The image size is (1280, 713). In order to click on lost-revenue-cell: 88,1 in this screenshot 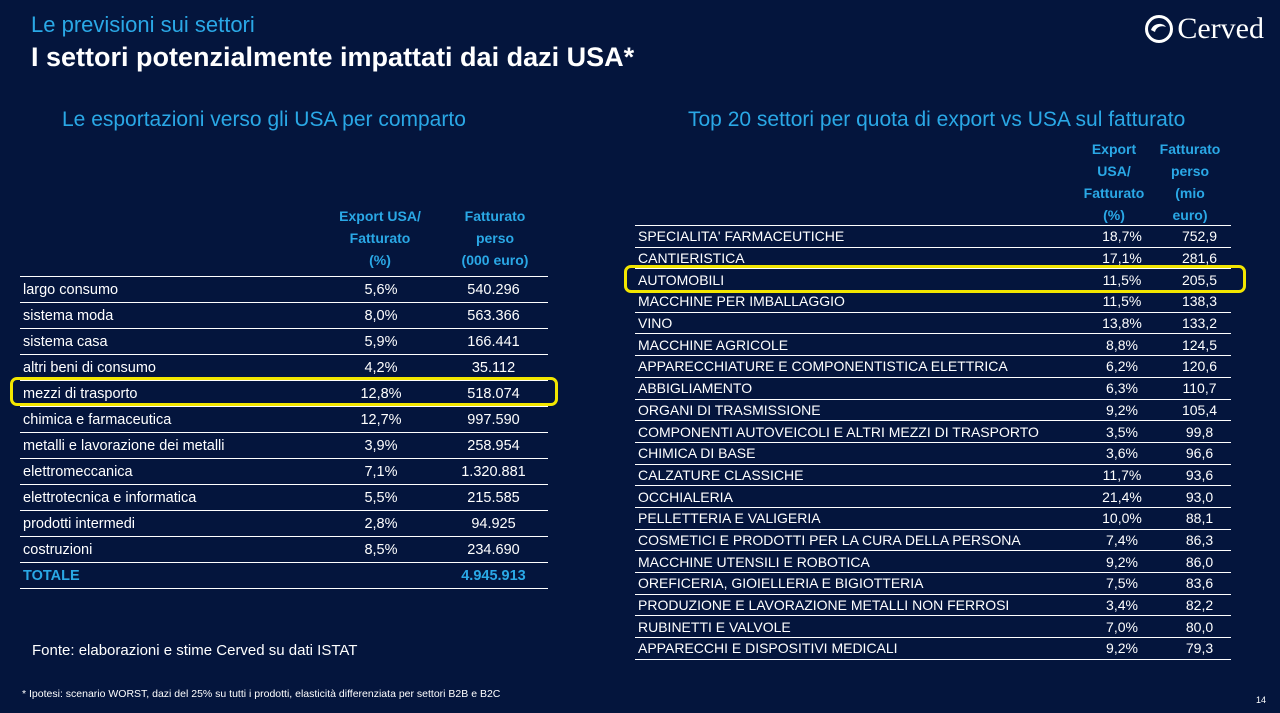, I will do `click(1198, 518)`.